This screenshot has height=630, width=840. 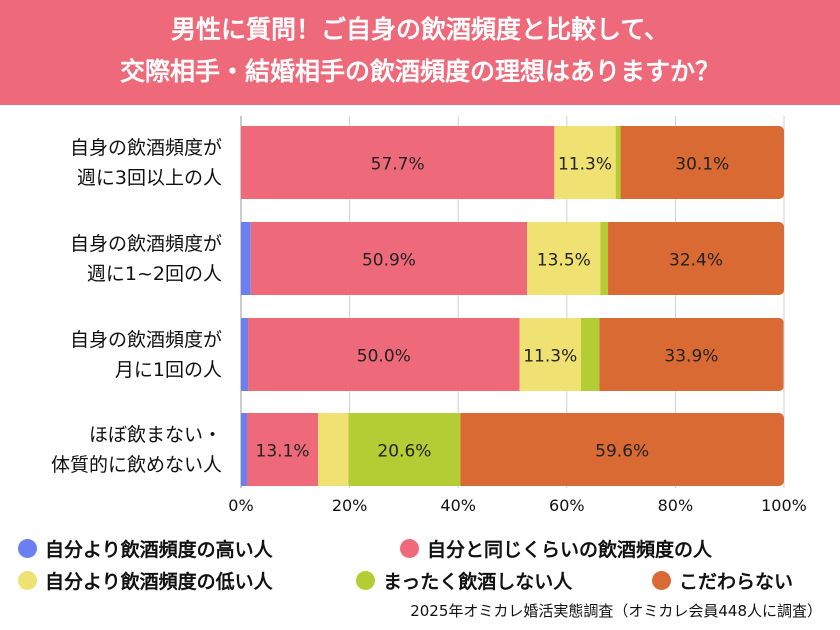 I want to click on x-tick-label-1: 20%, so click(x=350, y=505).